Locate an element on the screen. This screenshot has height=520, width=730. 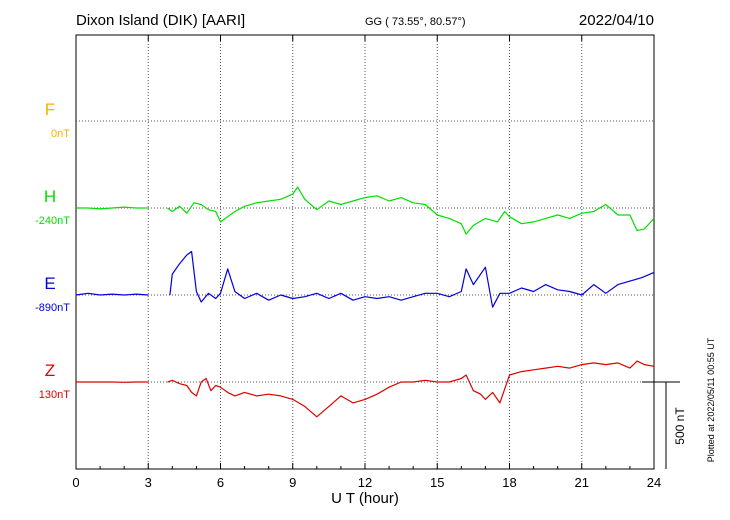
plot-date: 2022/04/10 is located at coordinates (616, 20).